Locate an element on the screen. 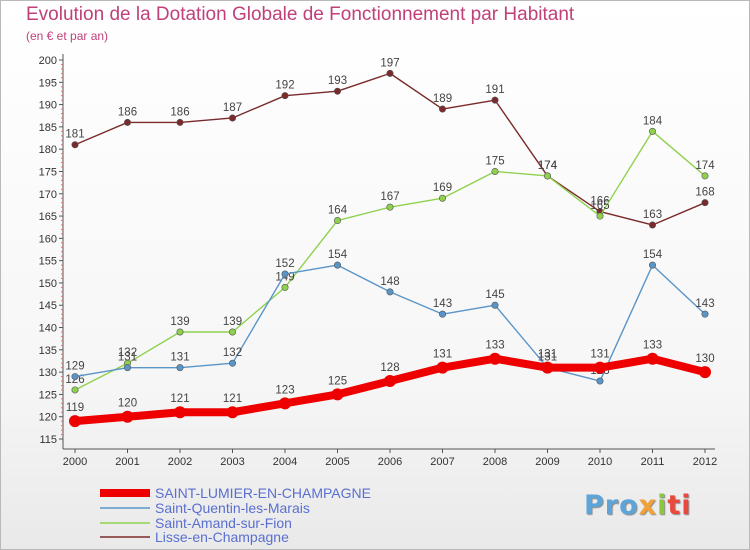  legend-label-0: SAINT-LUMIER-EN-CHAMPAGNE is located at coordinates (263, 493).